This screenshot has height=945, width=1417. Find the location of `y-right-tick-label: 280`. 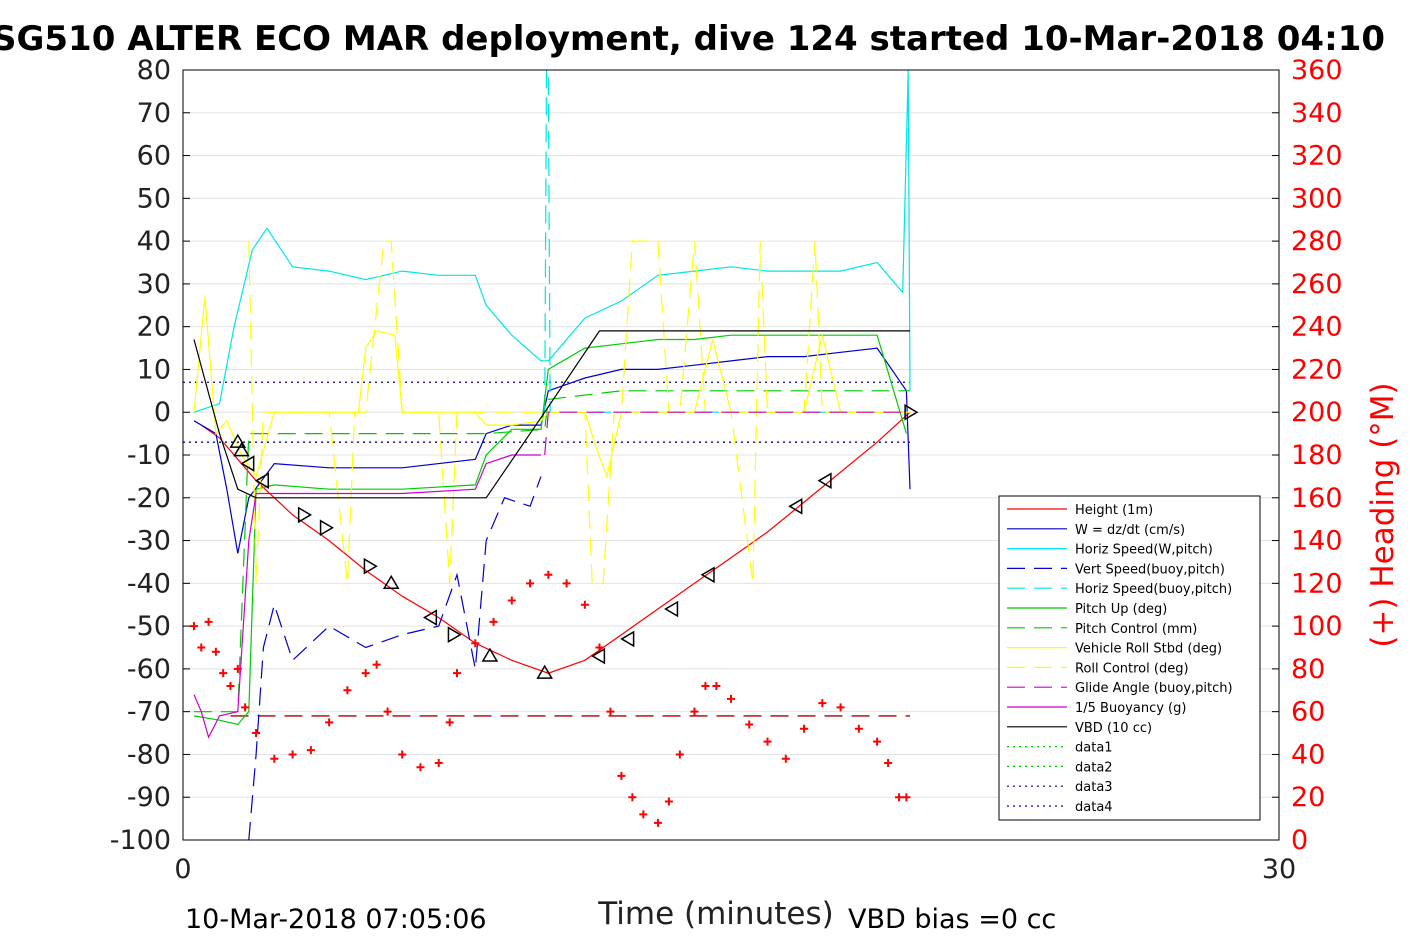

y-right-tick-label: 280 is located at coordinates (1317, 241).